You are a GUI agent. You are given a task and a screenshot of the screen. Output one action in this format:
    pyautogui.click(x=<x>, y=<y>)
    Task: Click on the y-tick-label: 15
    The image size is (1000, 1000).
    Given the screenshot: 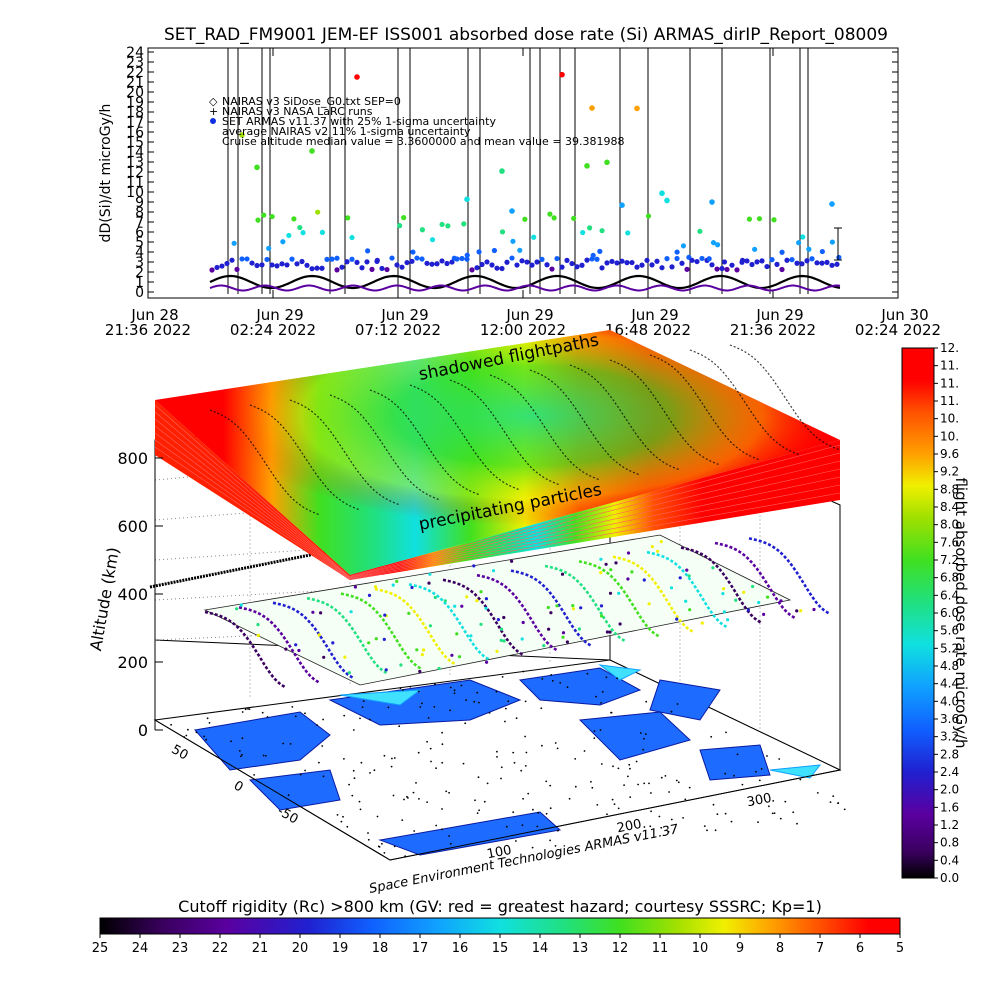 What is the action you would take?
    pyautogui.click(x=135, y=143)
    